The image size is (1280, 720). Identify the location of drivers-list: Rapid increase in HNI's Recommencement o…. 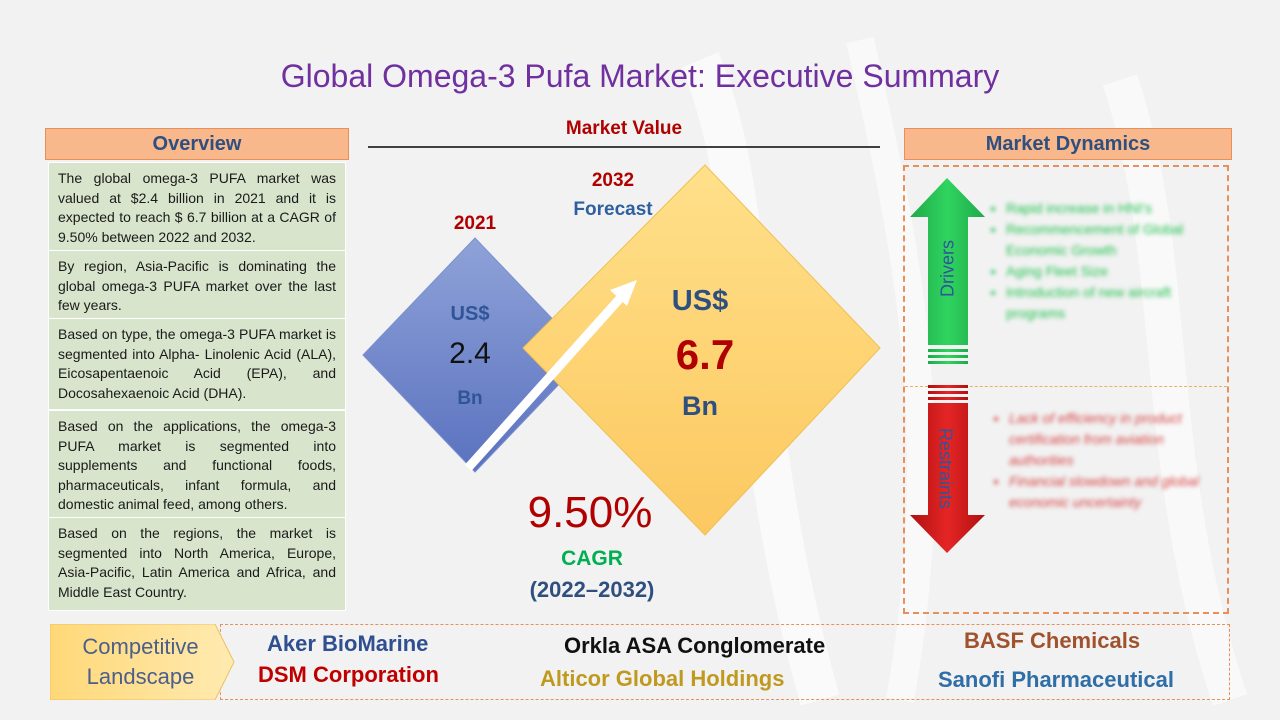
(1103, 261).